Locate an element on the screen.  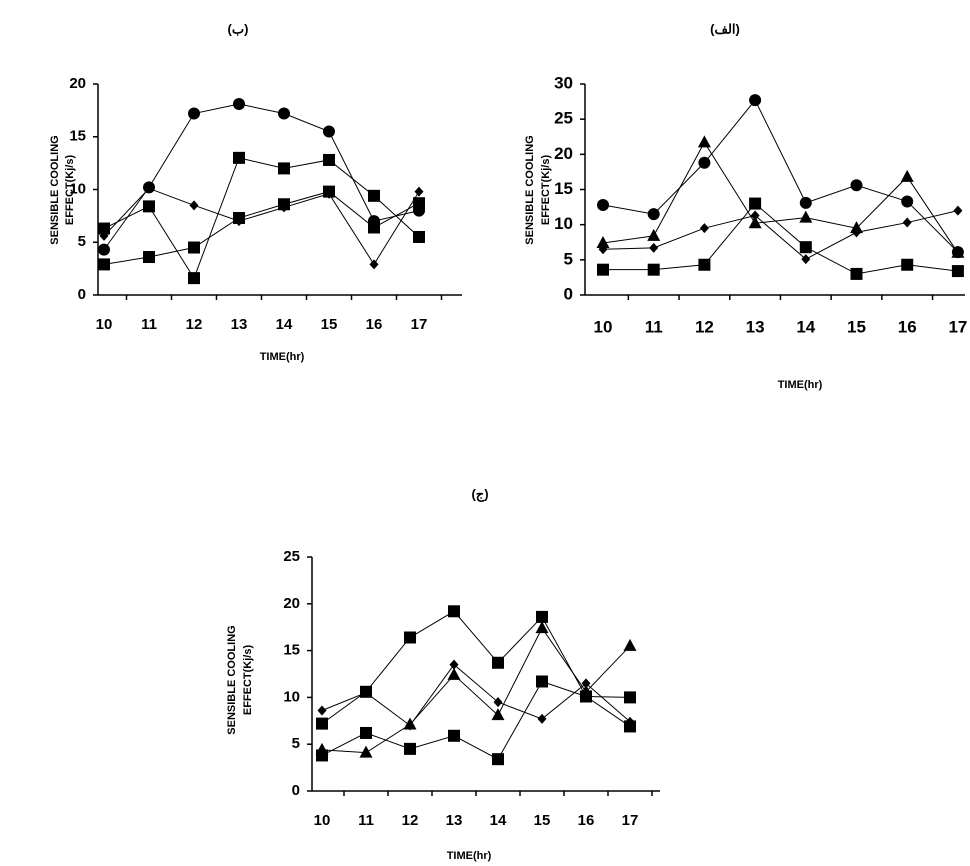
y-tick-label: 0 is located at coordinates (82, 294).